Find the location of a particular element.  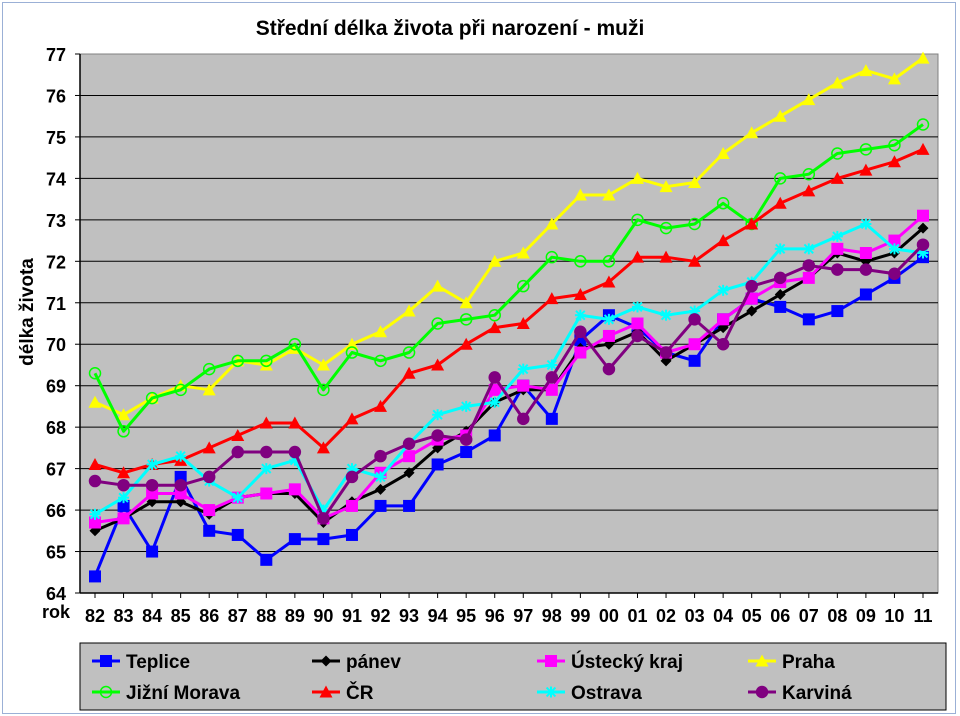

y-tick-label: 66 is located at coordinates (56, 511).